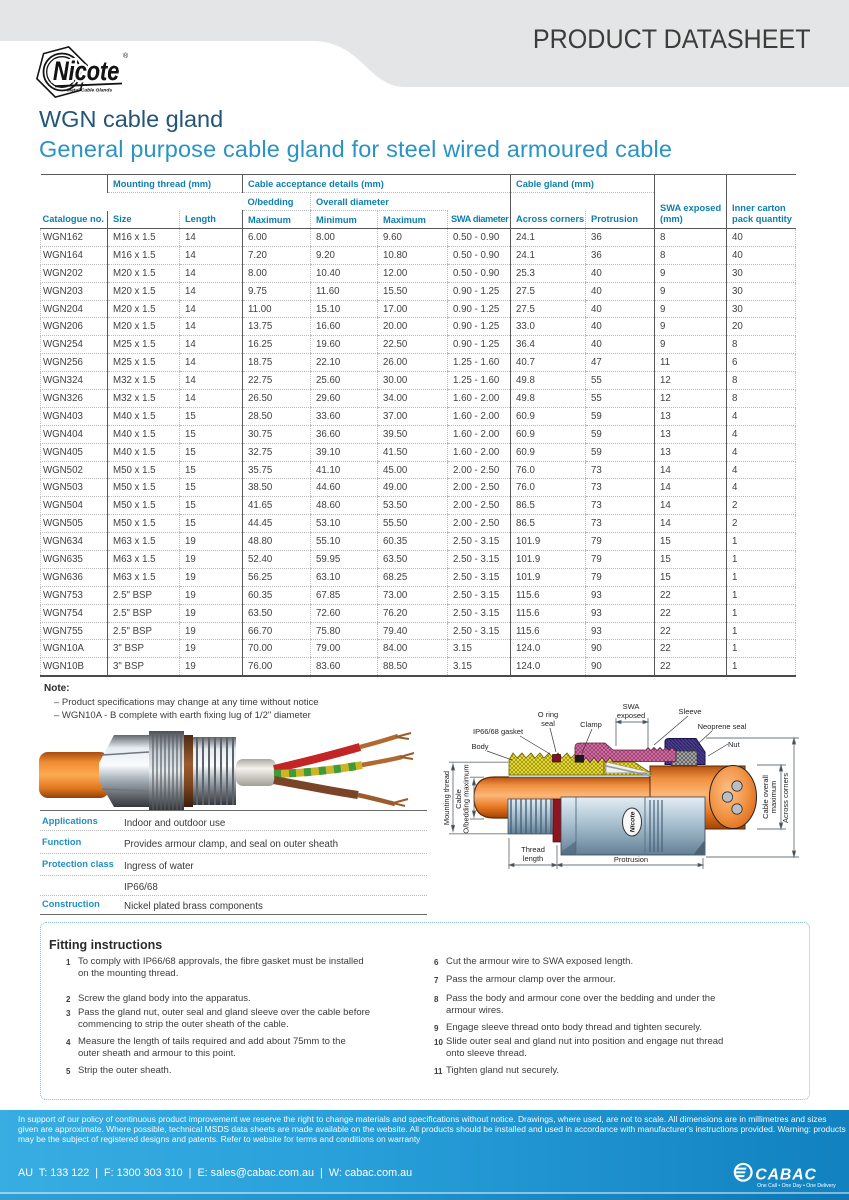 The image size is (849, 1200). What do you see at coordinates (89, 91) in the screenshot?
I see `svg-text: Metal Cable Glands` at bounding box center [89, 91].